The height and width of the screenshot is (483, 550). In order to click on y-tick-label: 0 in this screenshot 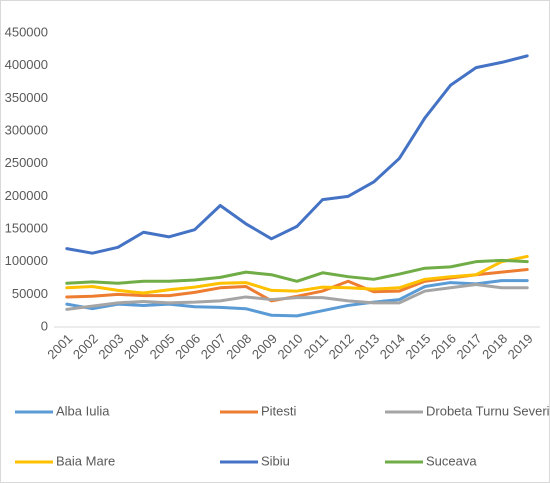, I will do `click(44, 325)`.